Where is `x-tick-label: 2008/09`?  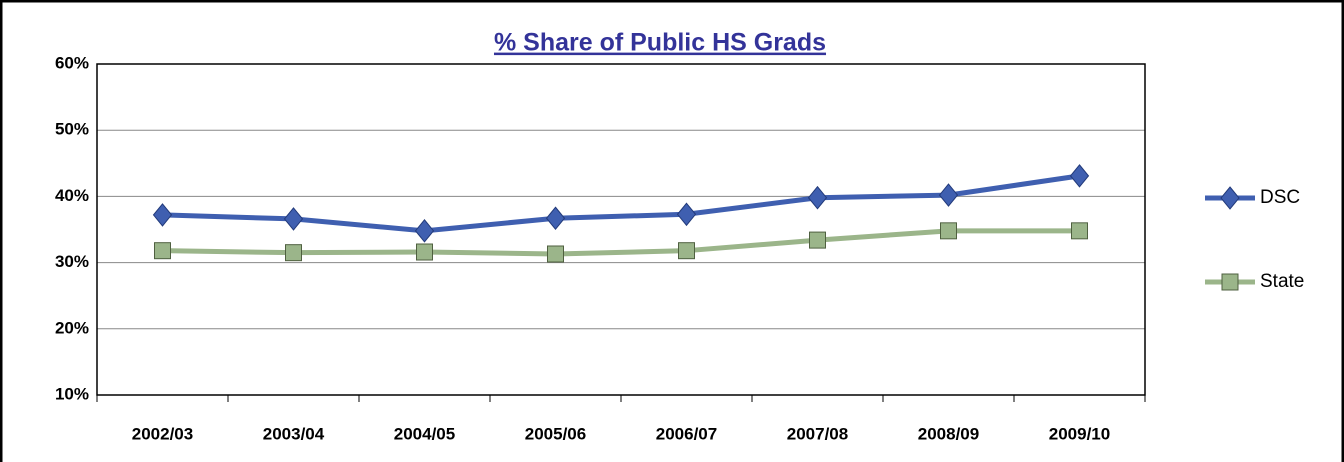
x-tick-label: 2008/09 is located at coordinates (948, 433).